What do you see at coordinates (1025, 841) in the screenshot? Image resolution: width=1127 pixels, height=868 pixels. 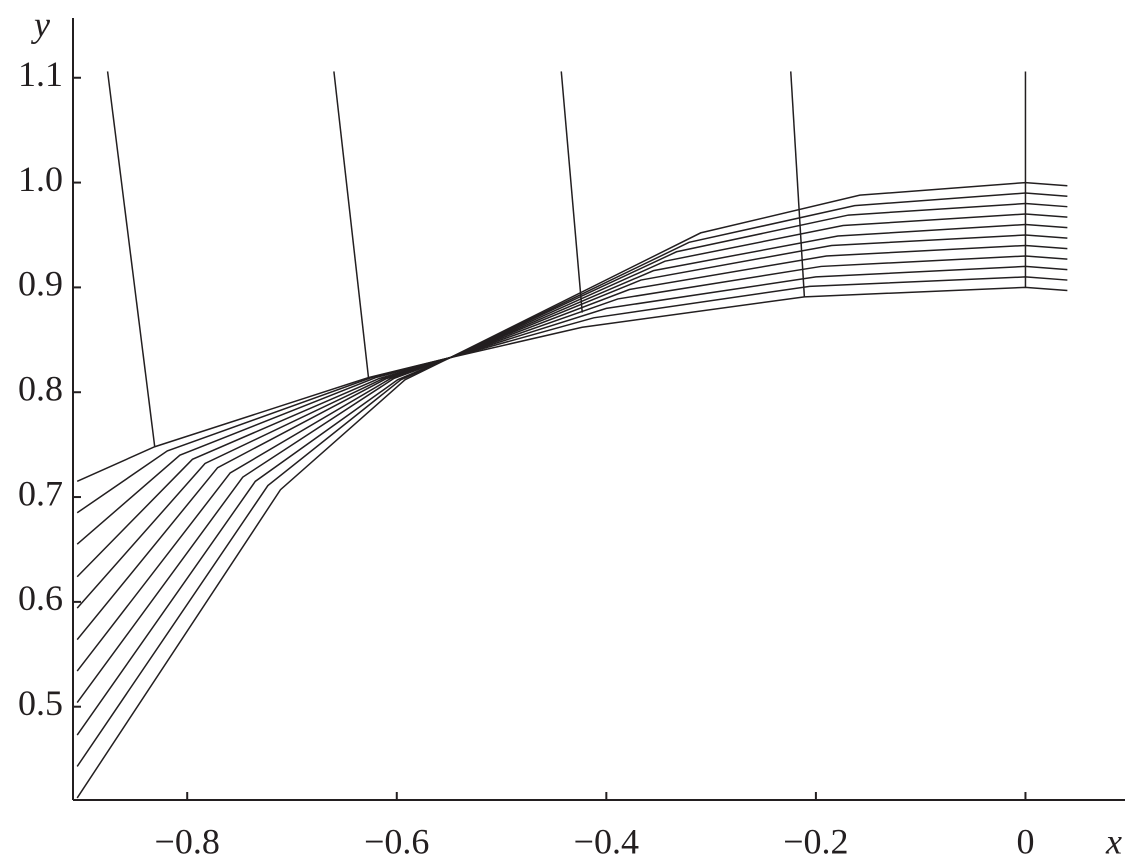 I see `x-tick-label: 0` at bounding box center [1025, 841].